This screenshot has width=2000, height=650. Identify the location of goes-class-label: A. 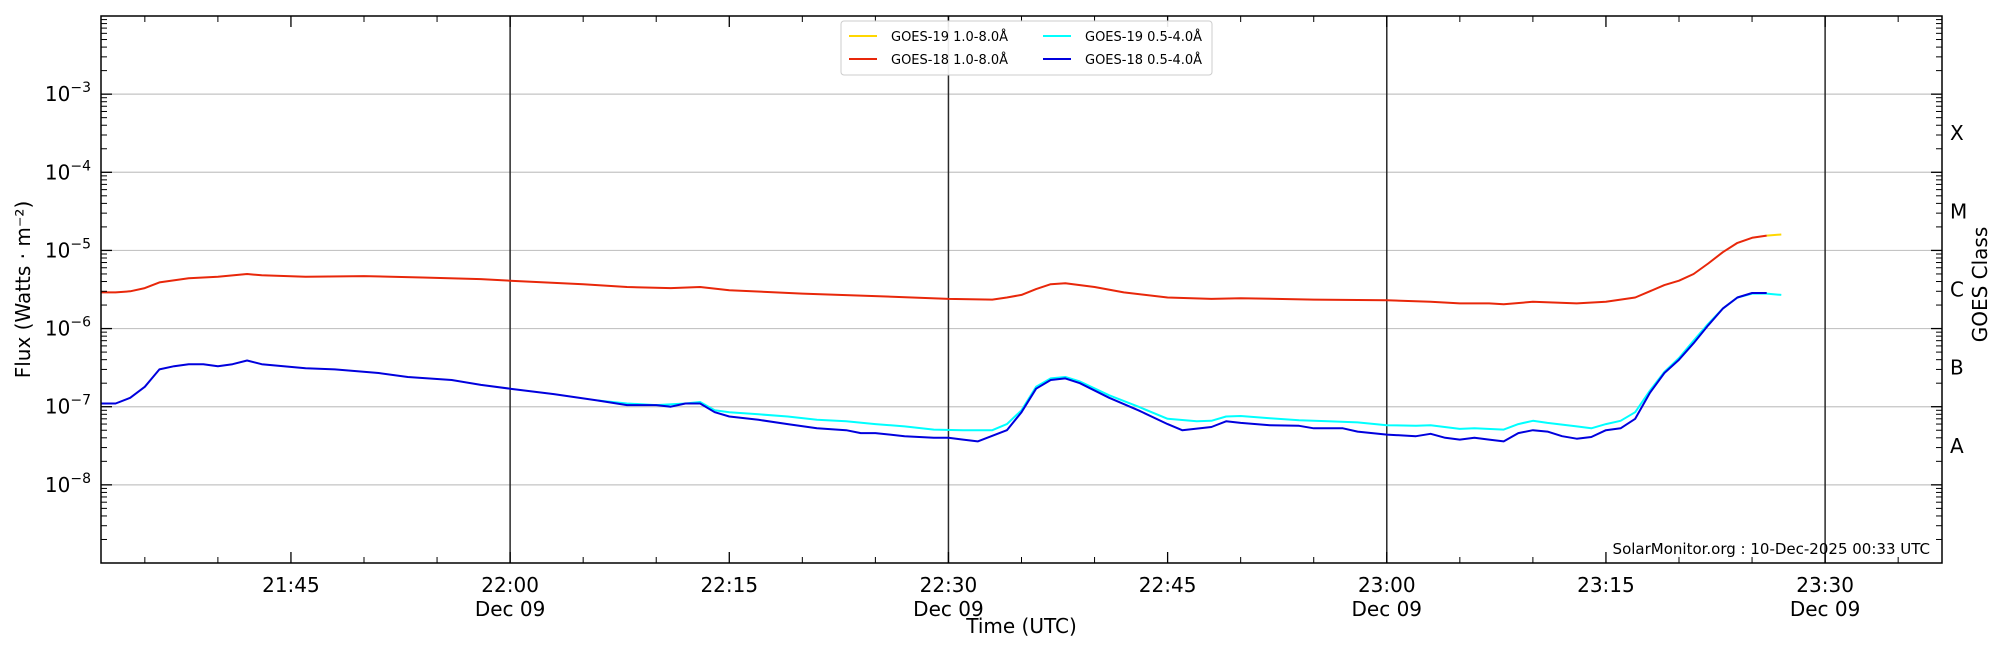
(1957, 446).